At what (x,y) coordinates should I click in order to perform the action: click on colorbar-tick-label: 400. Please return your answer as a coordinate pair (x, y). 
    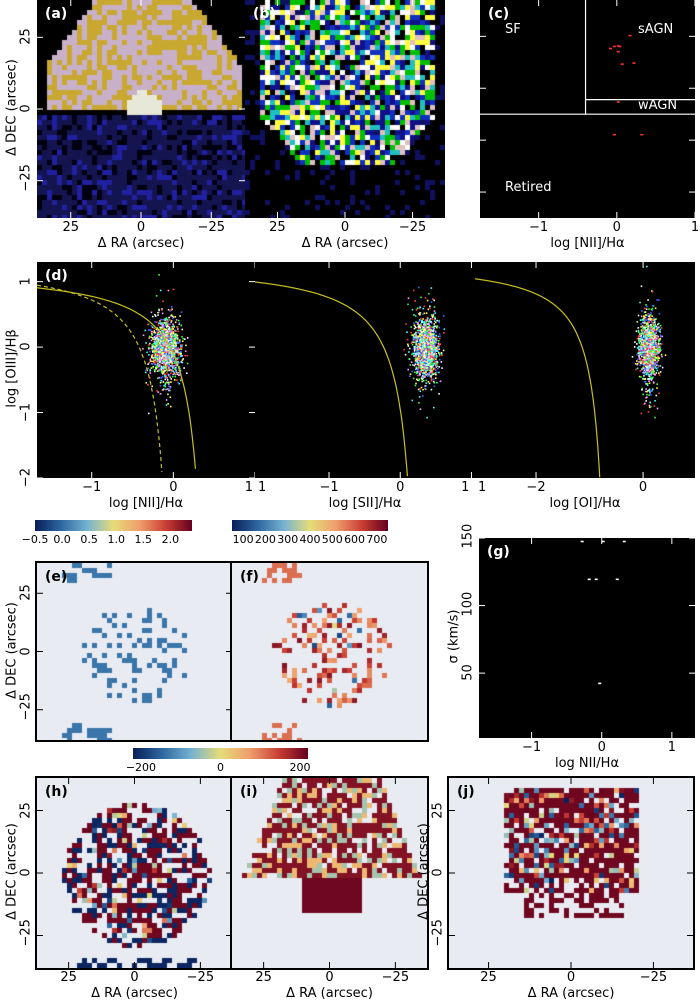
    Looking at the image, I should click on (310, 539).